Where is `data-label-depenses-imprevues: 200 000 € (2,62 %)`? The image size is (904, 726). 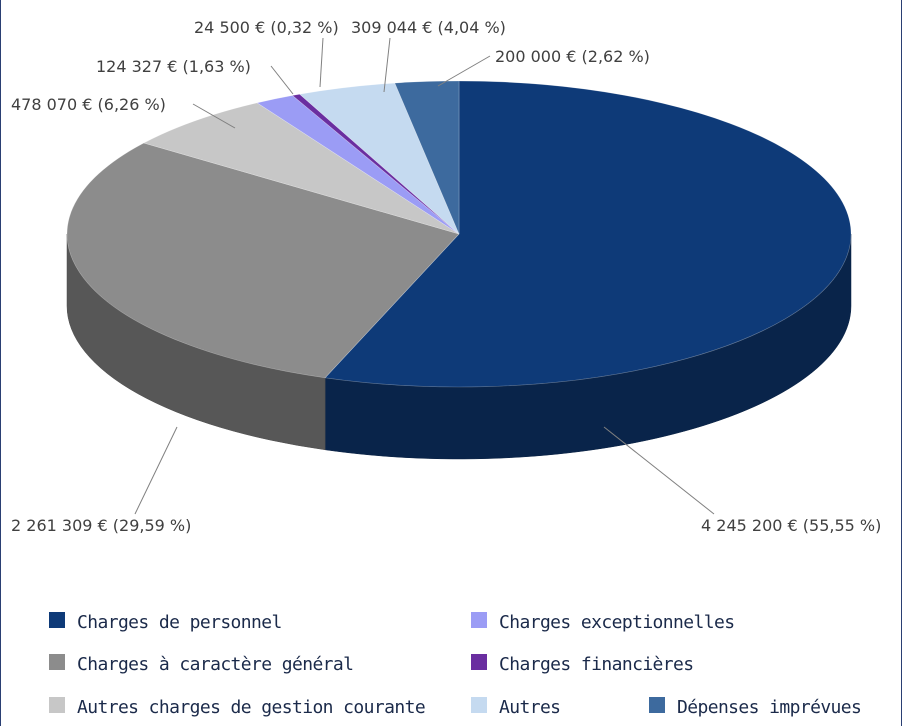
data-label-depenses-imprevues: 200 000 € (2,62 %) is located at coordinates (572, 56).